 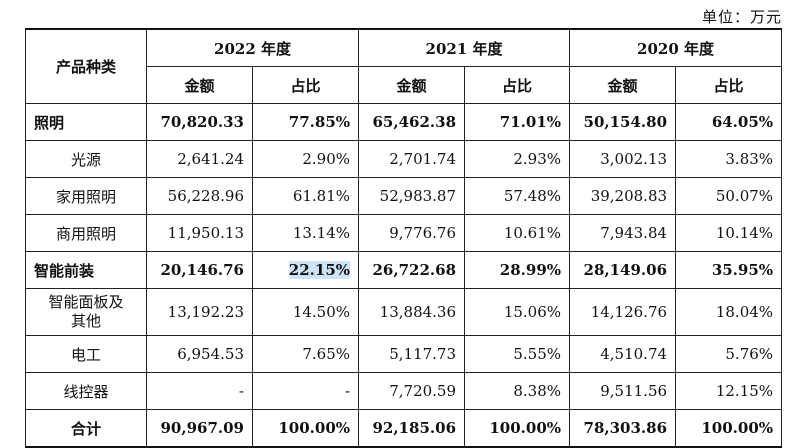 I want to click on cell-amount-2021: 65,462.38, so click(x=412, y=122).